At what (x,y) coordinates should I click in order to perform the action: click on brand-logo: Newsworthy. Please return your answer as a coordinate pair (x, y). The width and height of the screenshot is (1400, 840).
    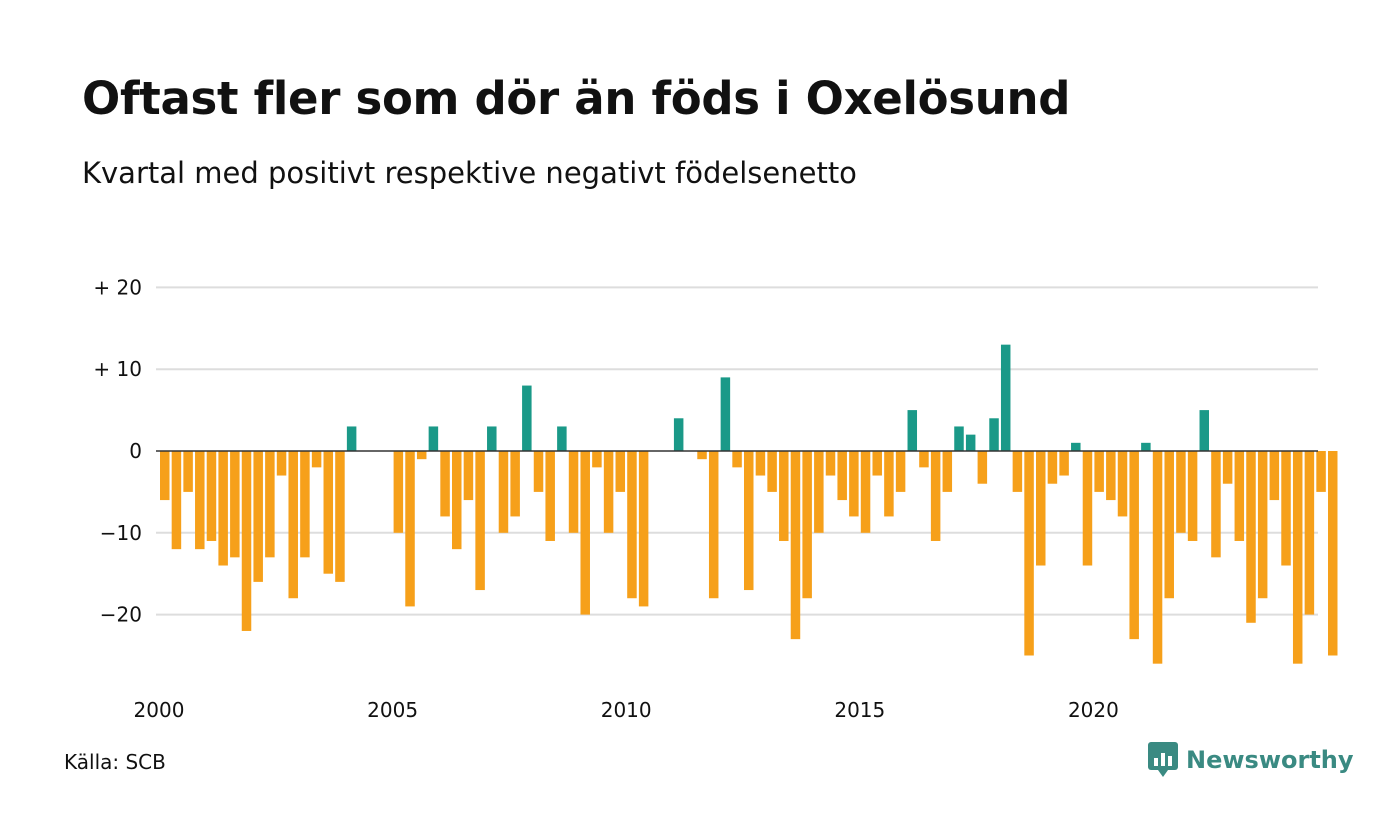
    Looking at the image, I should click on (1251, 760).